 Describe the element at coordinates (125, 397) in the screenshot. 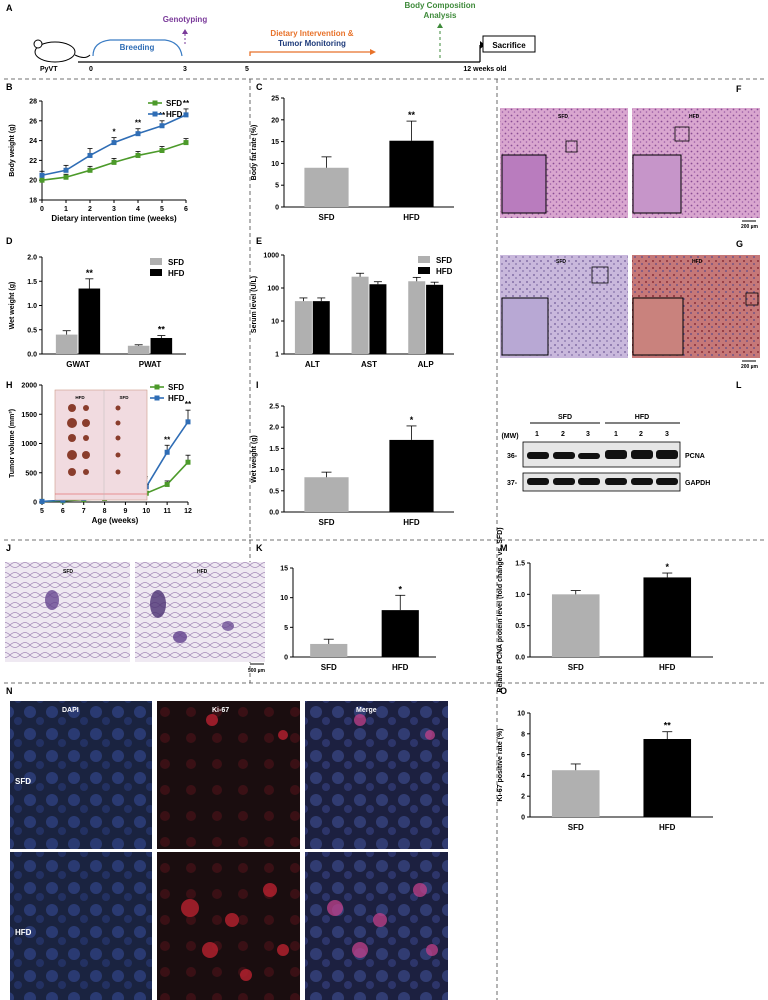

I see `inset-label-sfd: SFD` at that location.